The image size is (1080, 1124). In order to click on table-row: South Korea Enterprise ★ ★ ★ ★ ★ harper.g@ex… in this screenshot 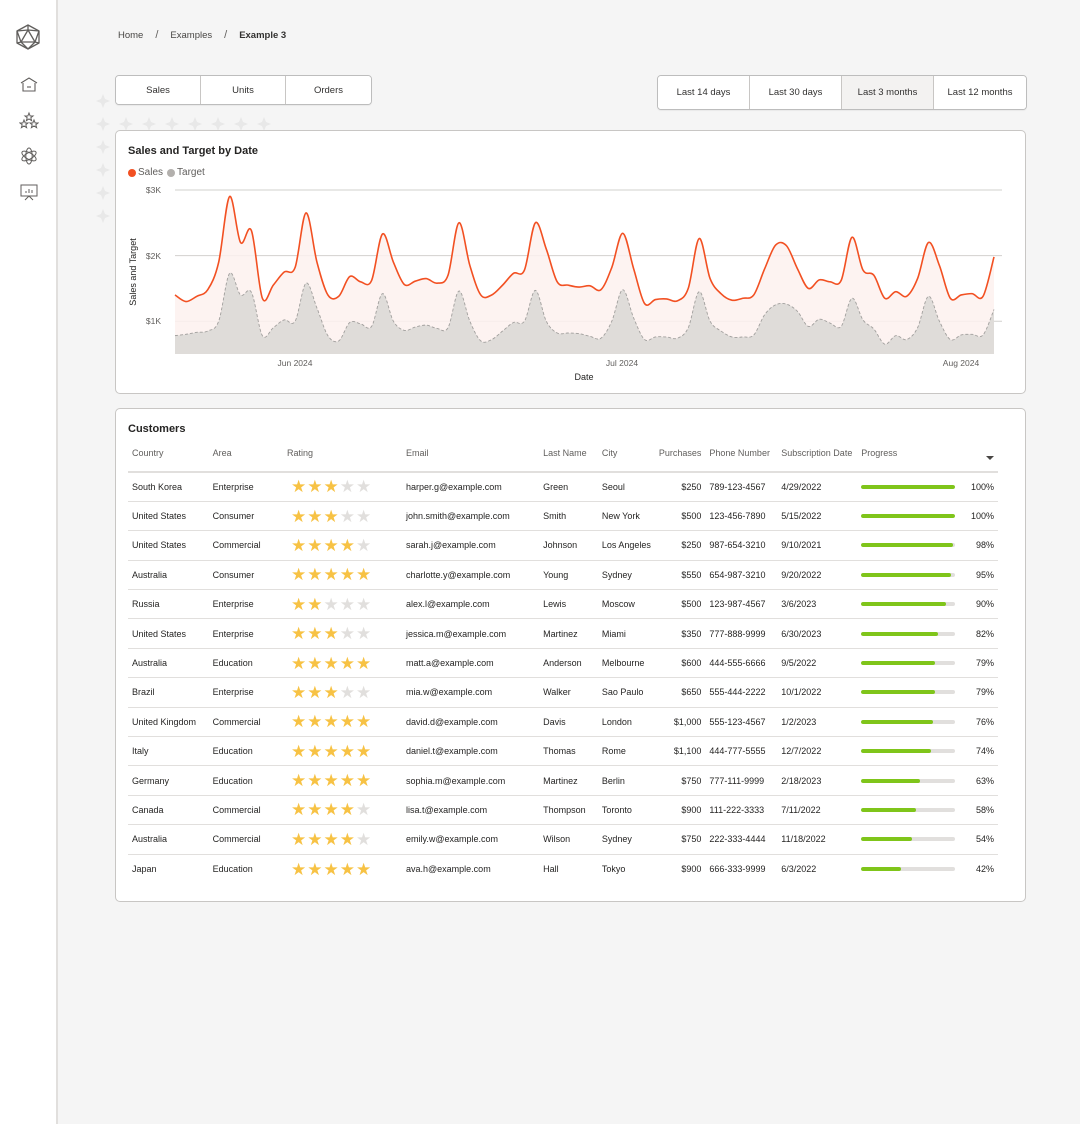, I will do `click(563, 487)`.